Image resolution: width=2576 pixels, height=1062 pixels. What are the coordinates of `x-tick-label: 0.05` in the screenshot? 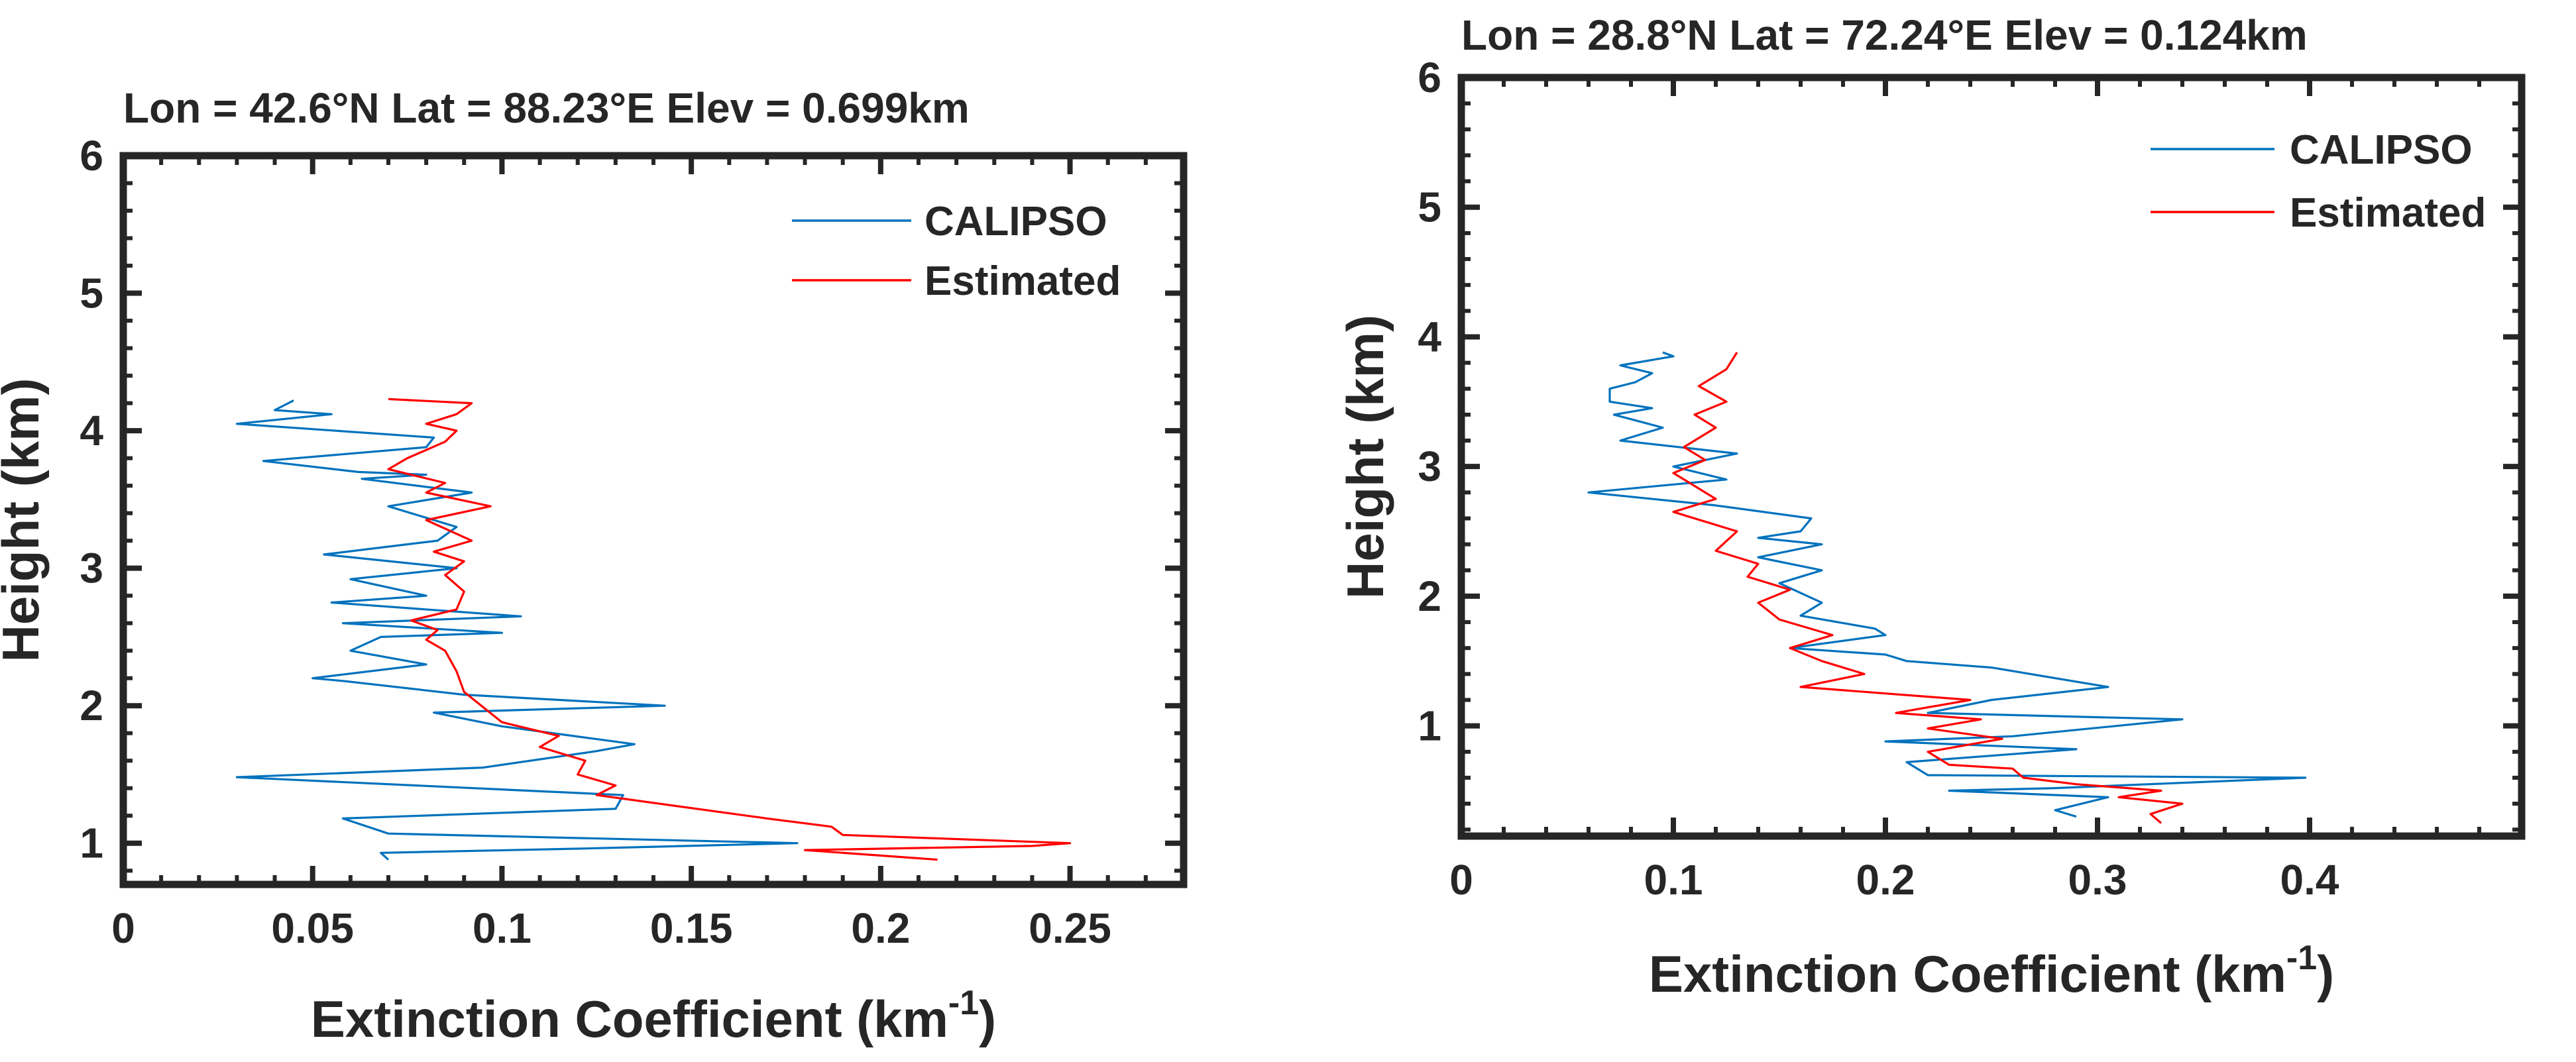 It's located at (312, 928).